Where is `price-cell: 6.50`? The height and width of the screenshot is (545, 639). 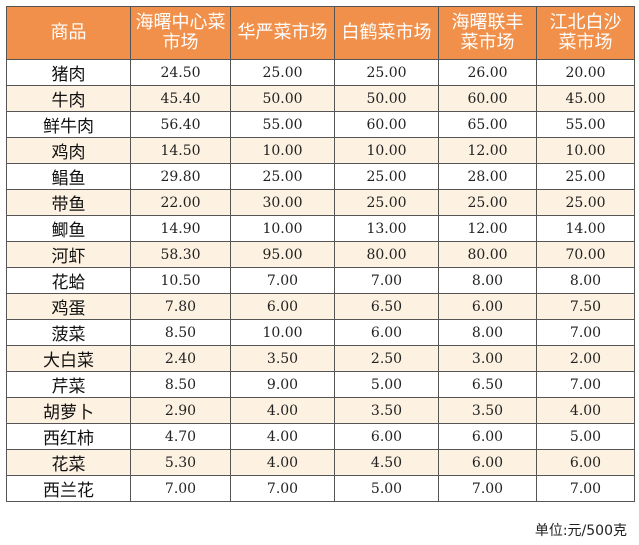
price-cell: 6.50 is located at coordinates (487, 384).